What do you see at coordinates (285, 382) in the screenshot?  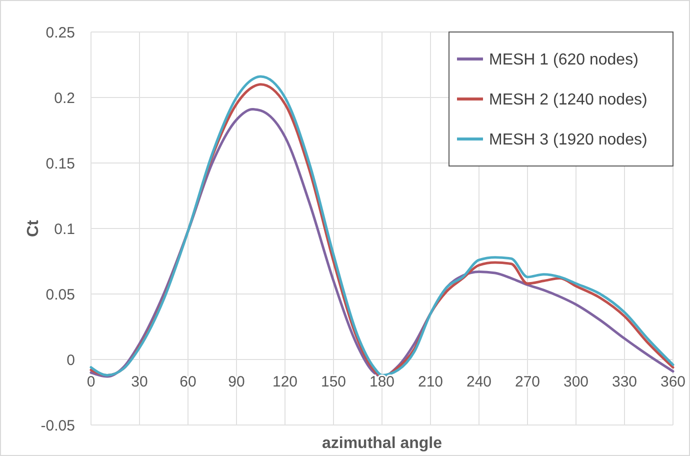 I see `x-tick-label: 120` at bounding box center [285, 382].